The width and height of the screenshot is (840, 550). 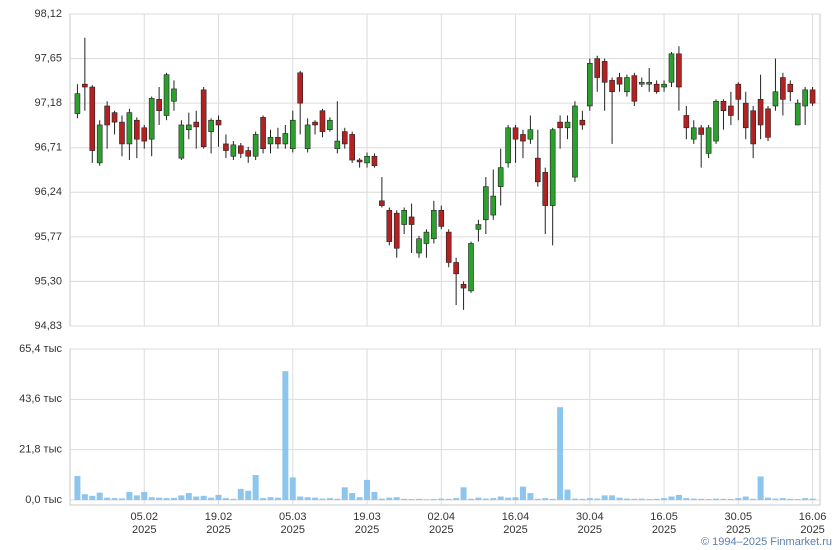 I want to click on y-tick-label: 65,4 тыс, so click(x=40, y=349).